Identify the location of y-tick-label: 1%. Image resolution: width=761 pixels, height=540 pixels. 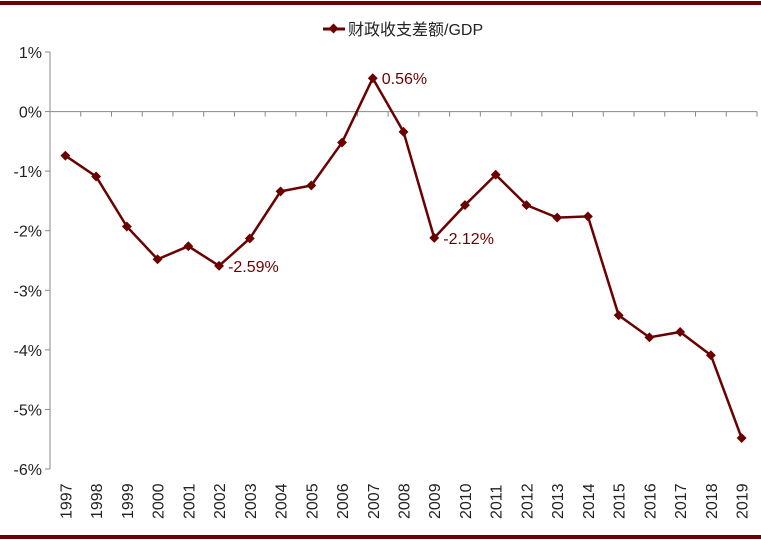
(30, 53).